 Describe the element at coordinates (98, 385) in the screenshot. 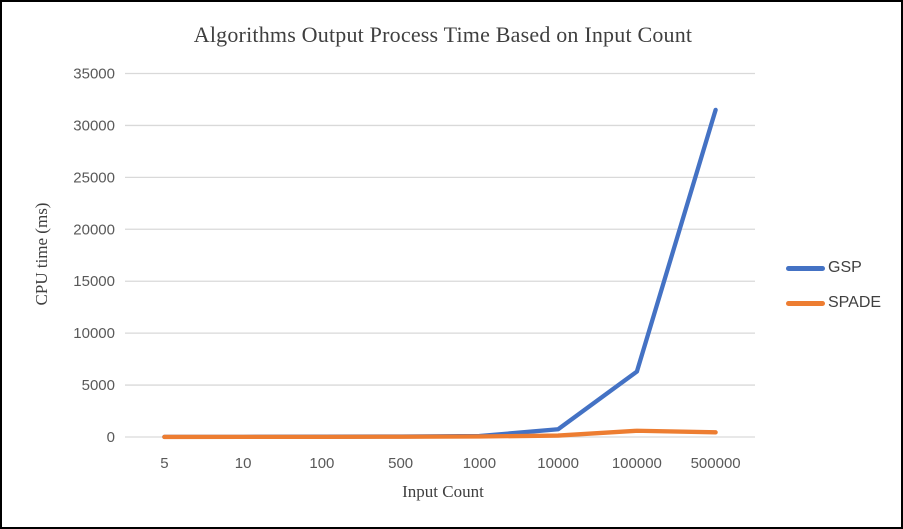

I see `y-tick-label: 5000` at that location.